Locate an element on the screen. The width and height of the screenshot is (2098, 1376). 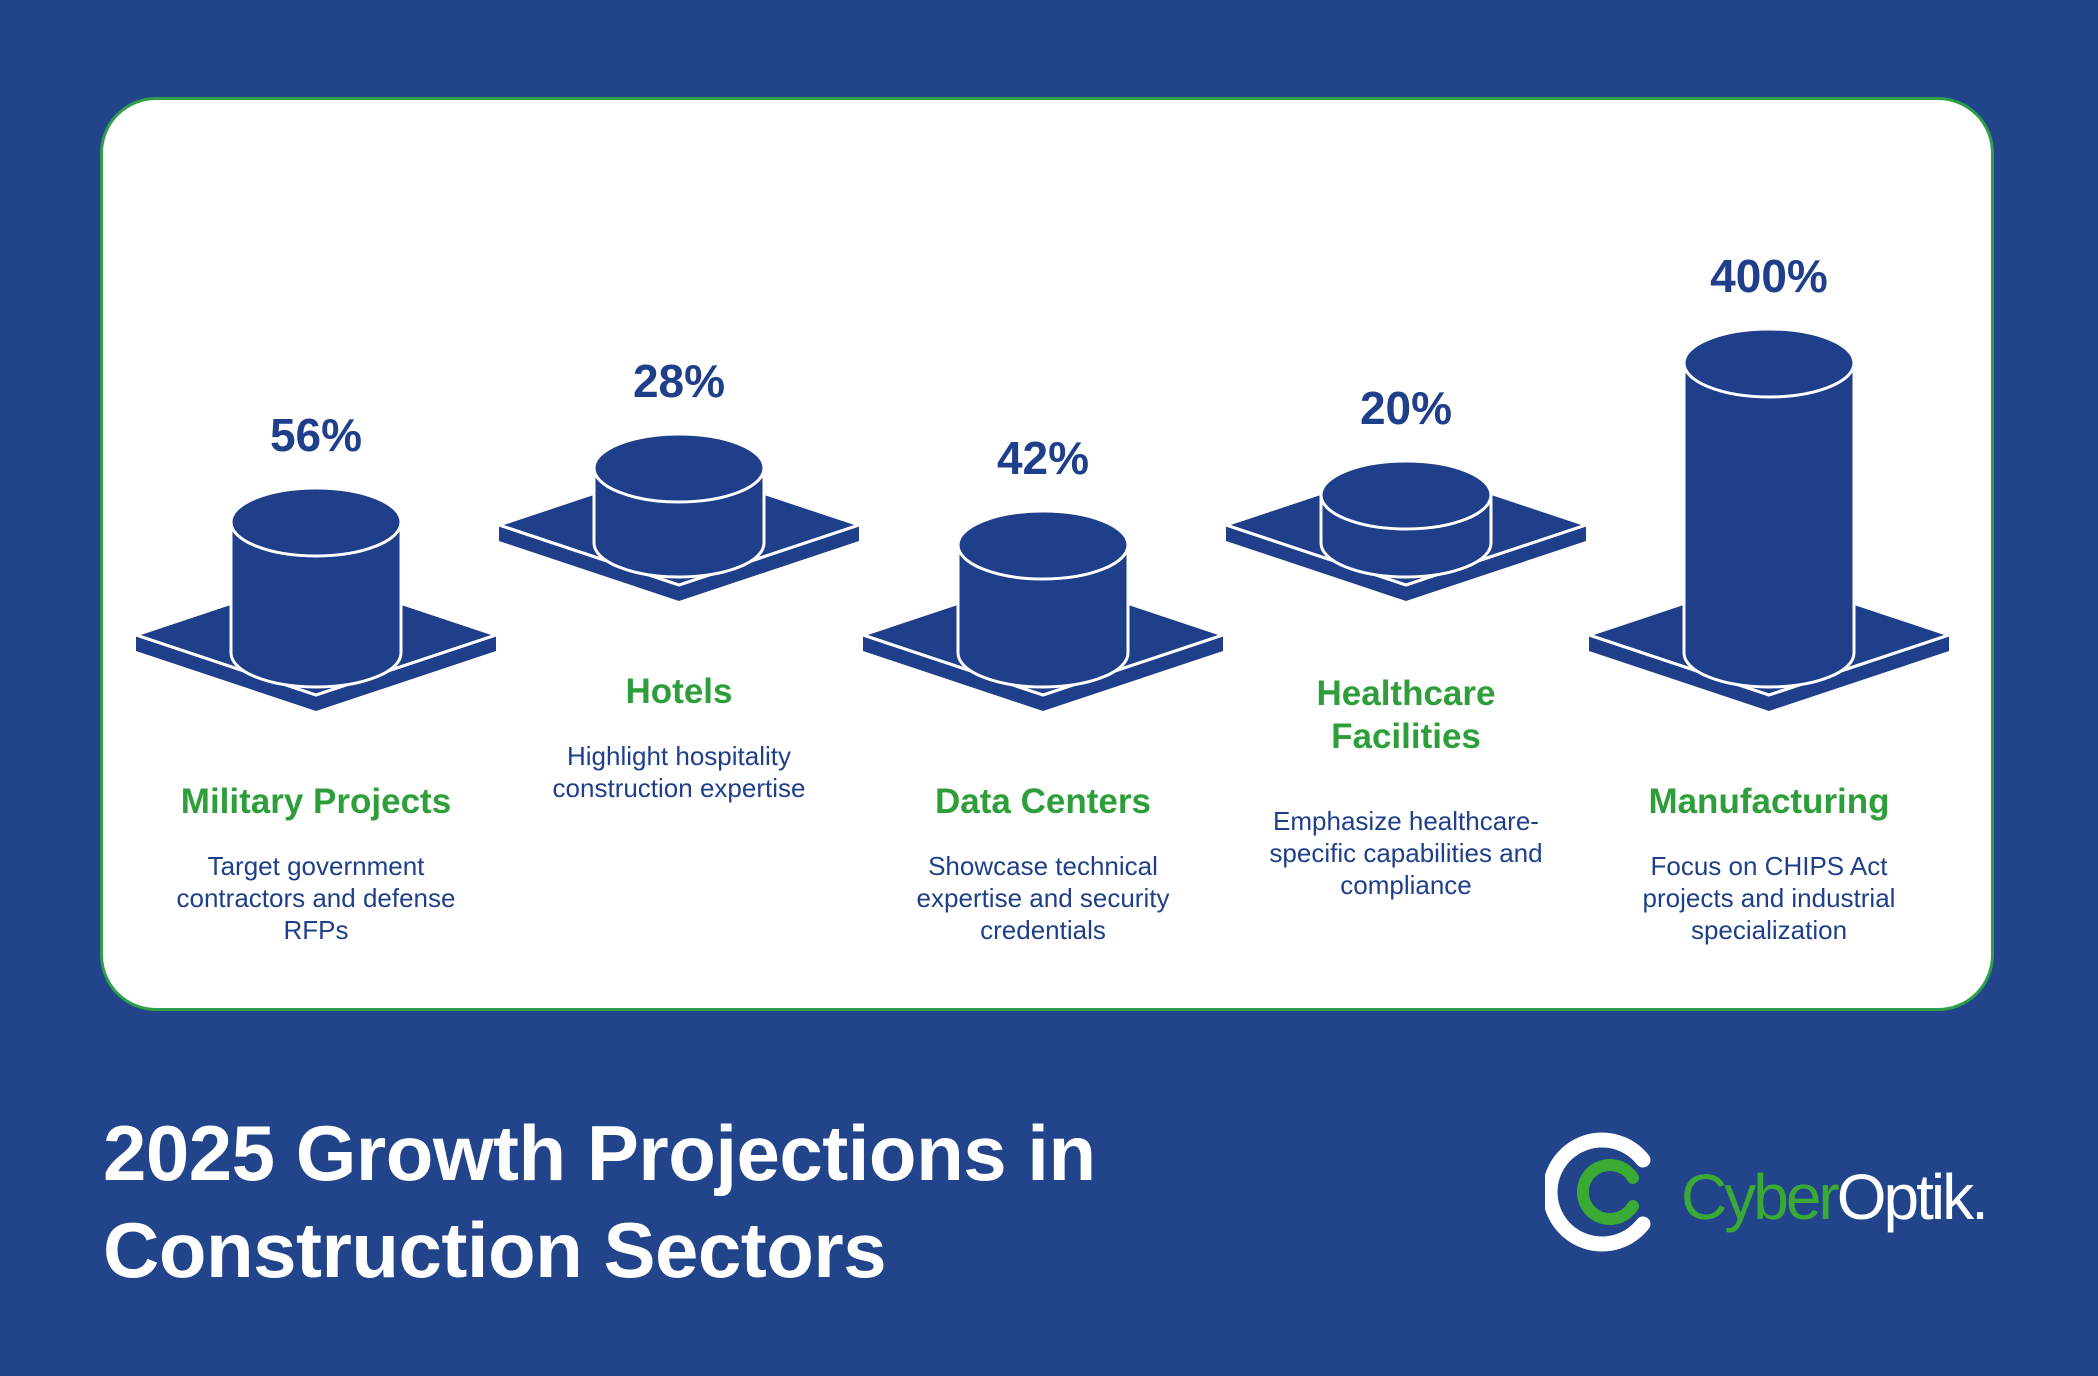
category-label: Military Projects is located at coordinates (316, 801).